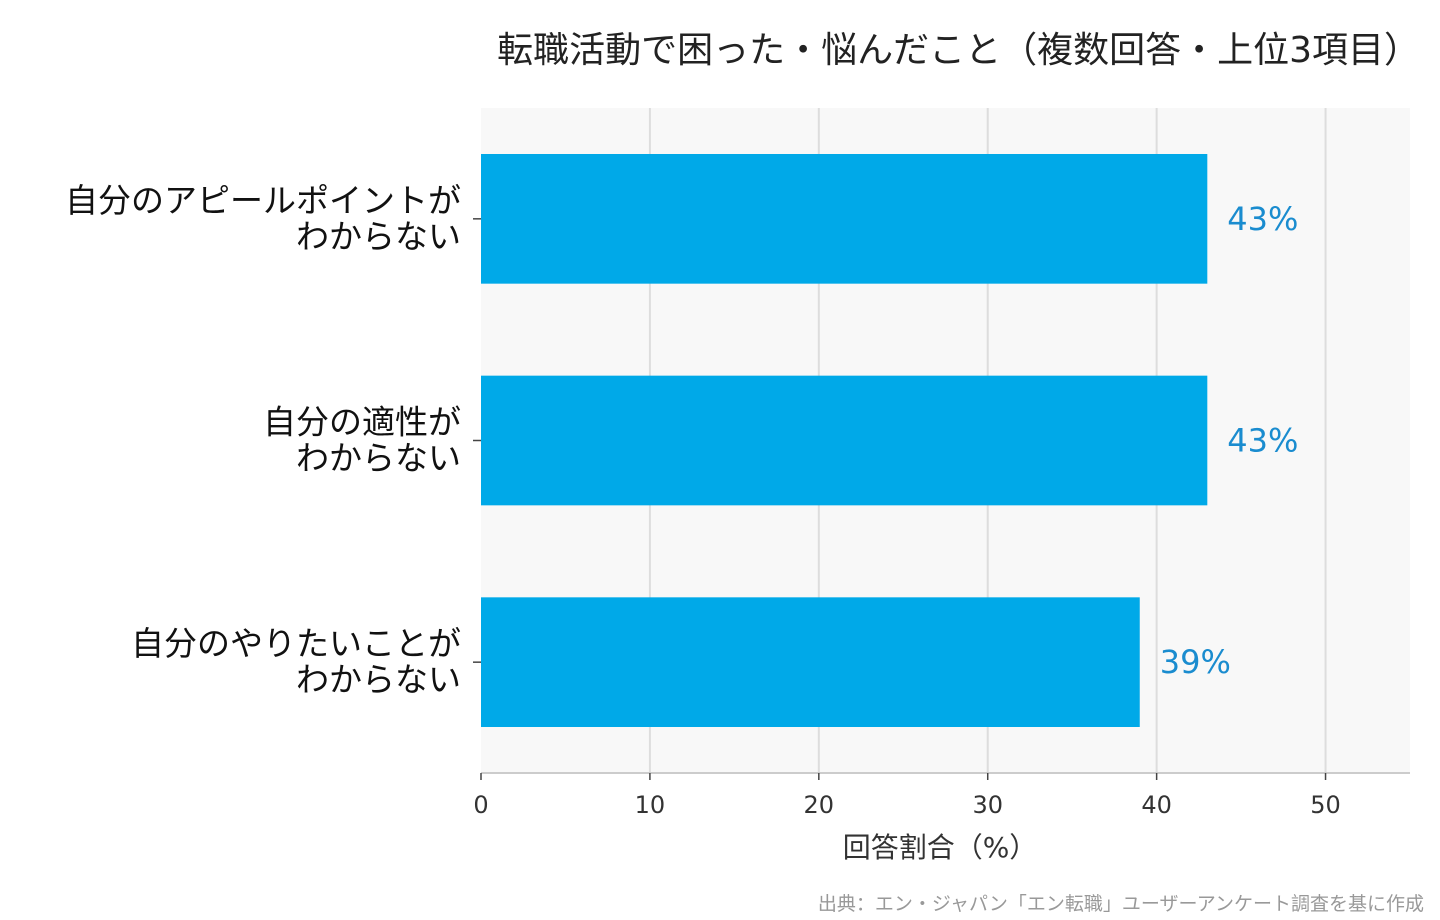 This screenshot has width=1440, height=920. I want to click on x-tick-label: 50, so click(1325, 805).